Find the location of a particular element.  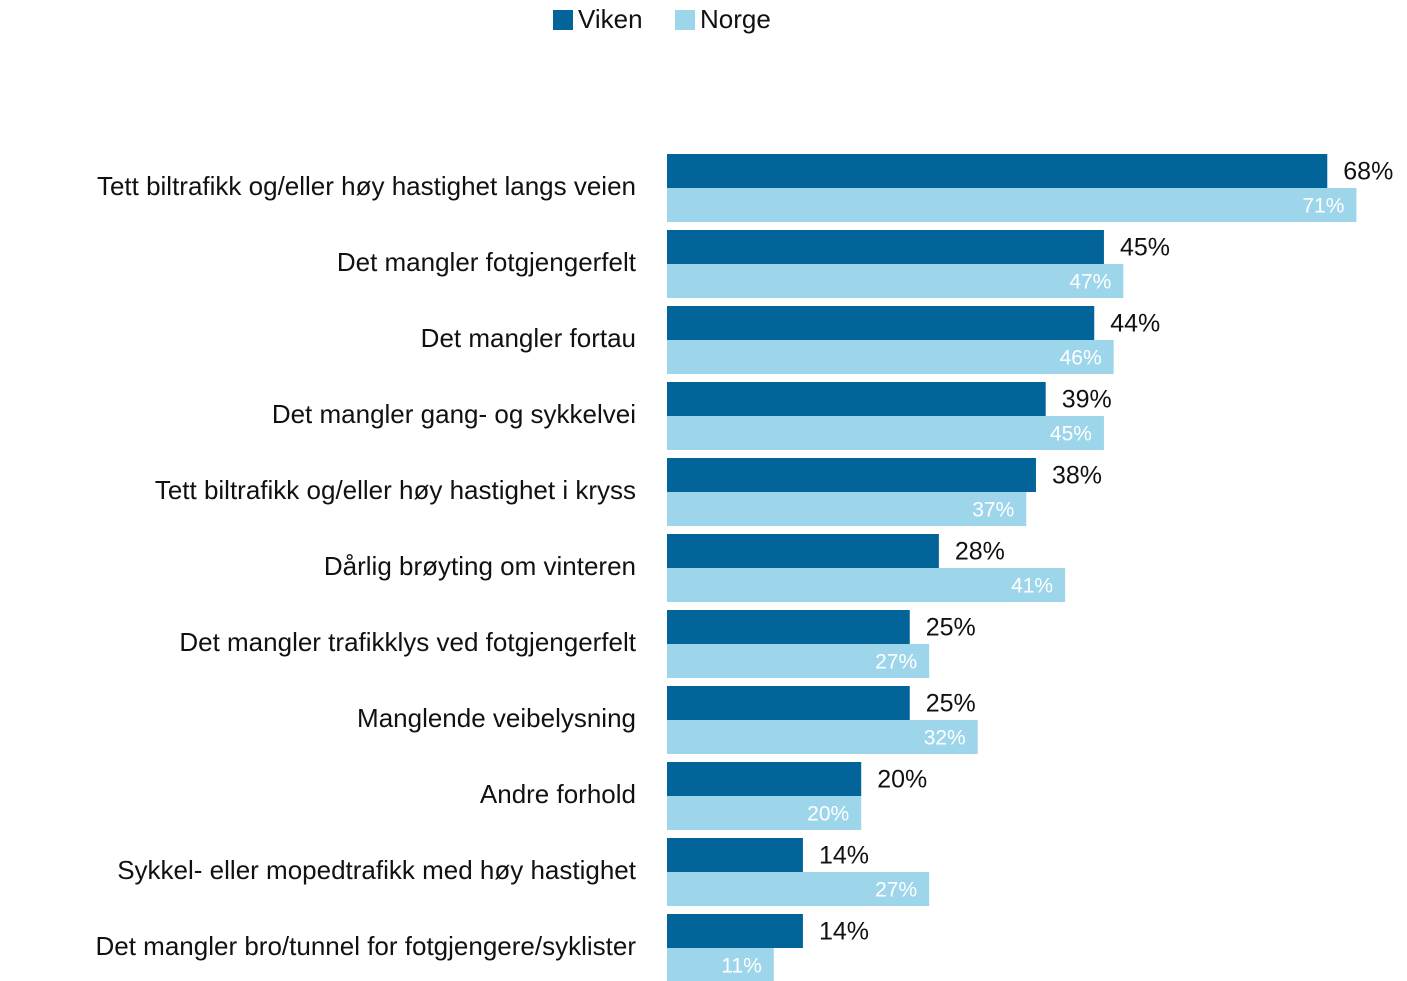

category-label: Andre forhold is located at coordinates (558, 794).